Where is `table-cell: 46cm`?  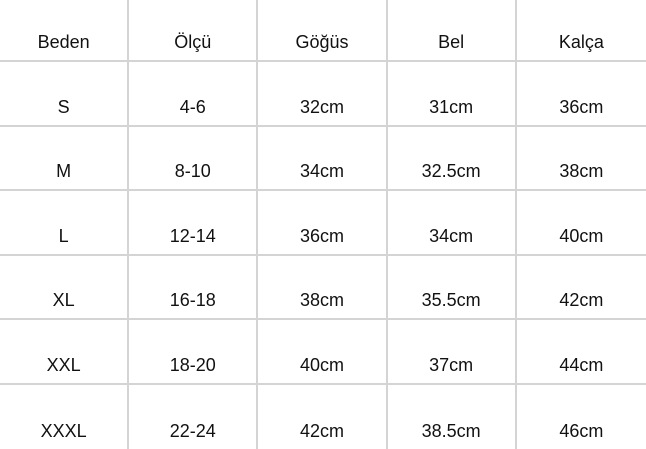
table-cell: 46cm is located at coordinates (581, 417).